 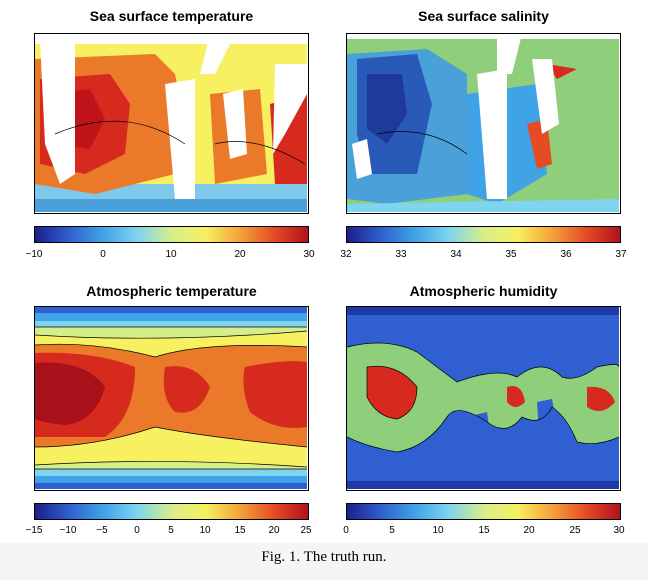 What do you see at coordinates (274, 530) in the screenshot?
I see `at-tick-7: 20` at bounding box center [274, 530].